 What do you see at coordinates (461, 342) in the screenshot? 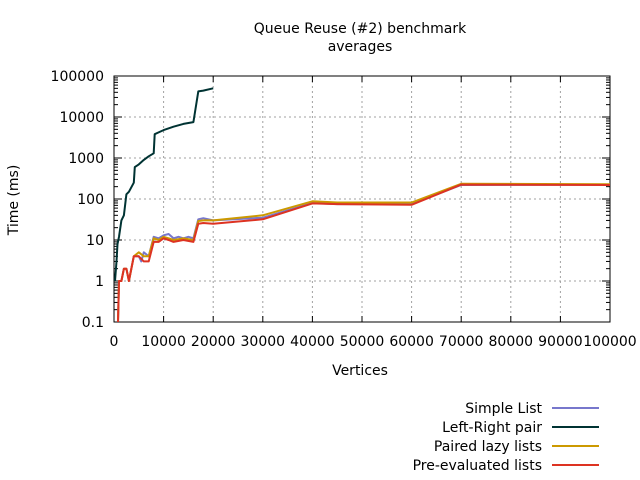
I see `x-tick-label: 70000` at bounding box center [461, 342].